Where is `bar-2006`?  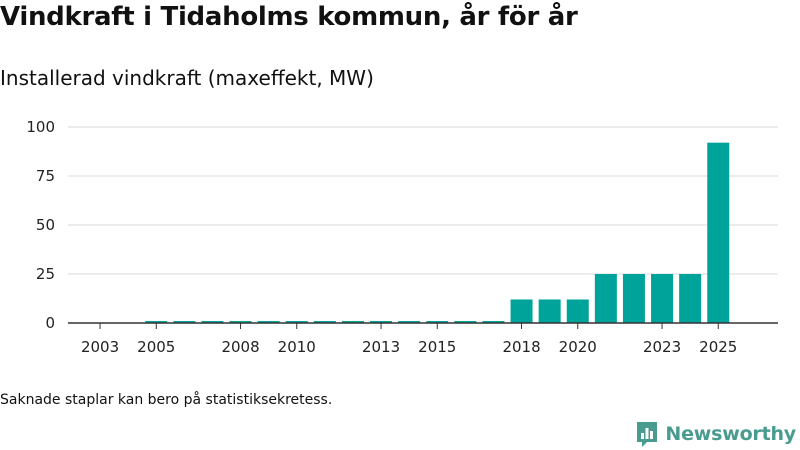
bar-2006 is located at coordinates (184, 322).